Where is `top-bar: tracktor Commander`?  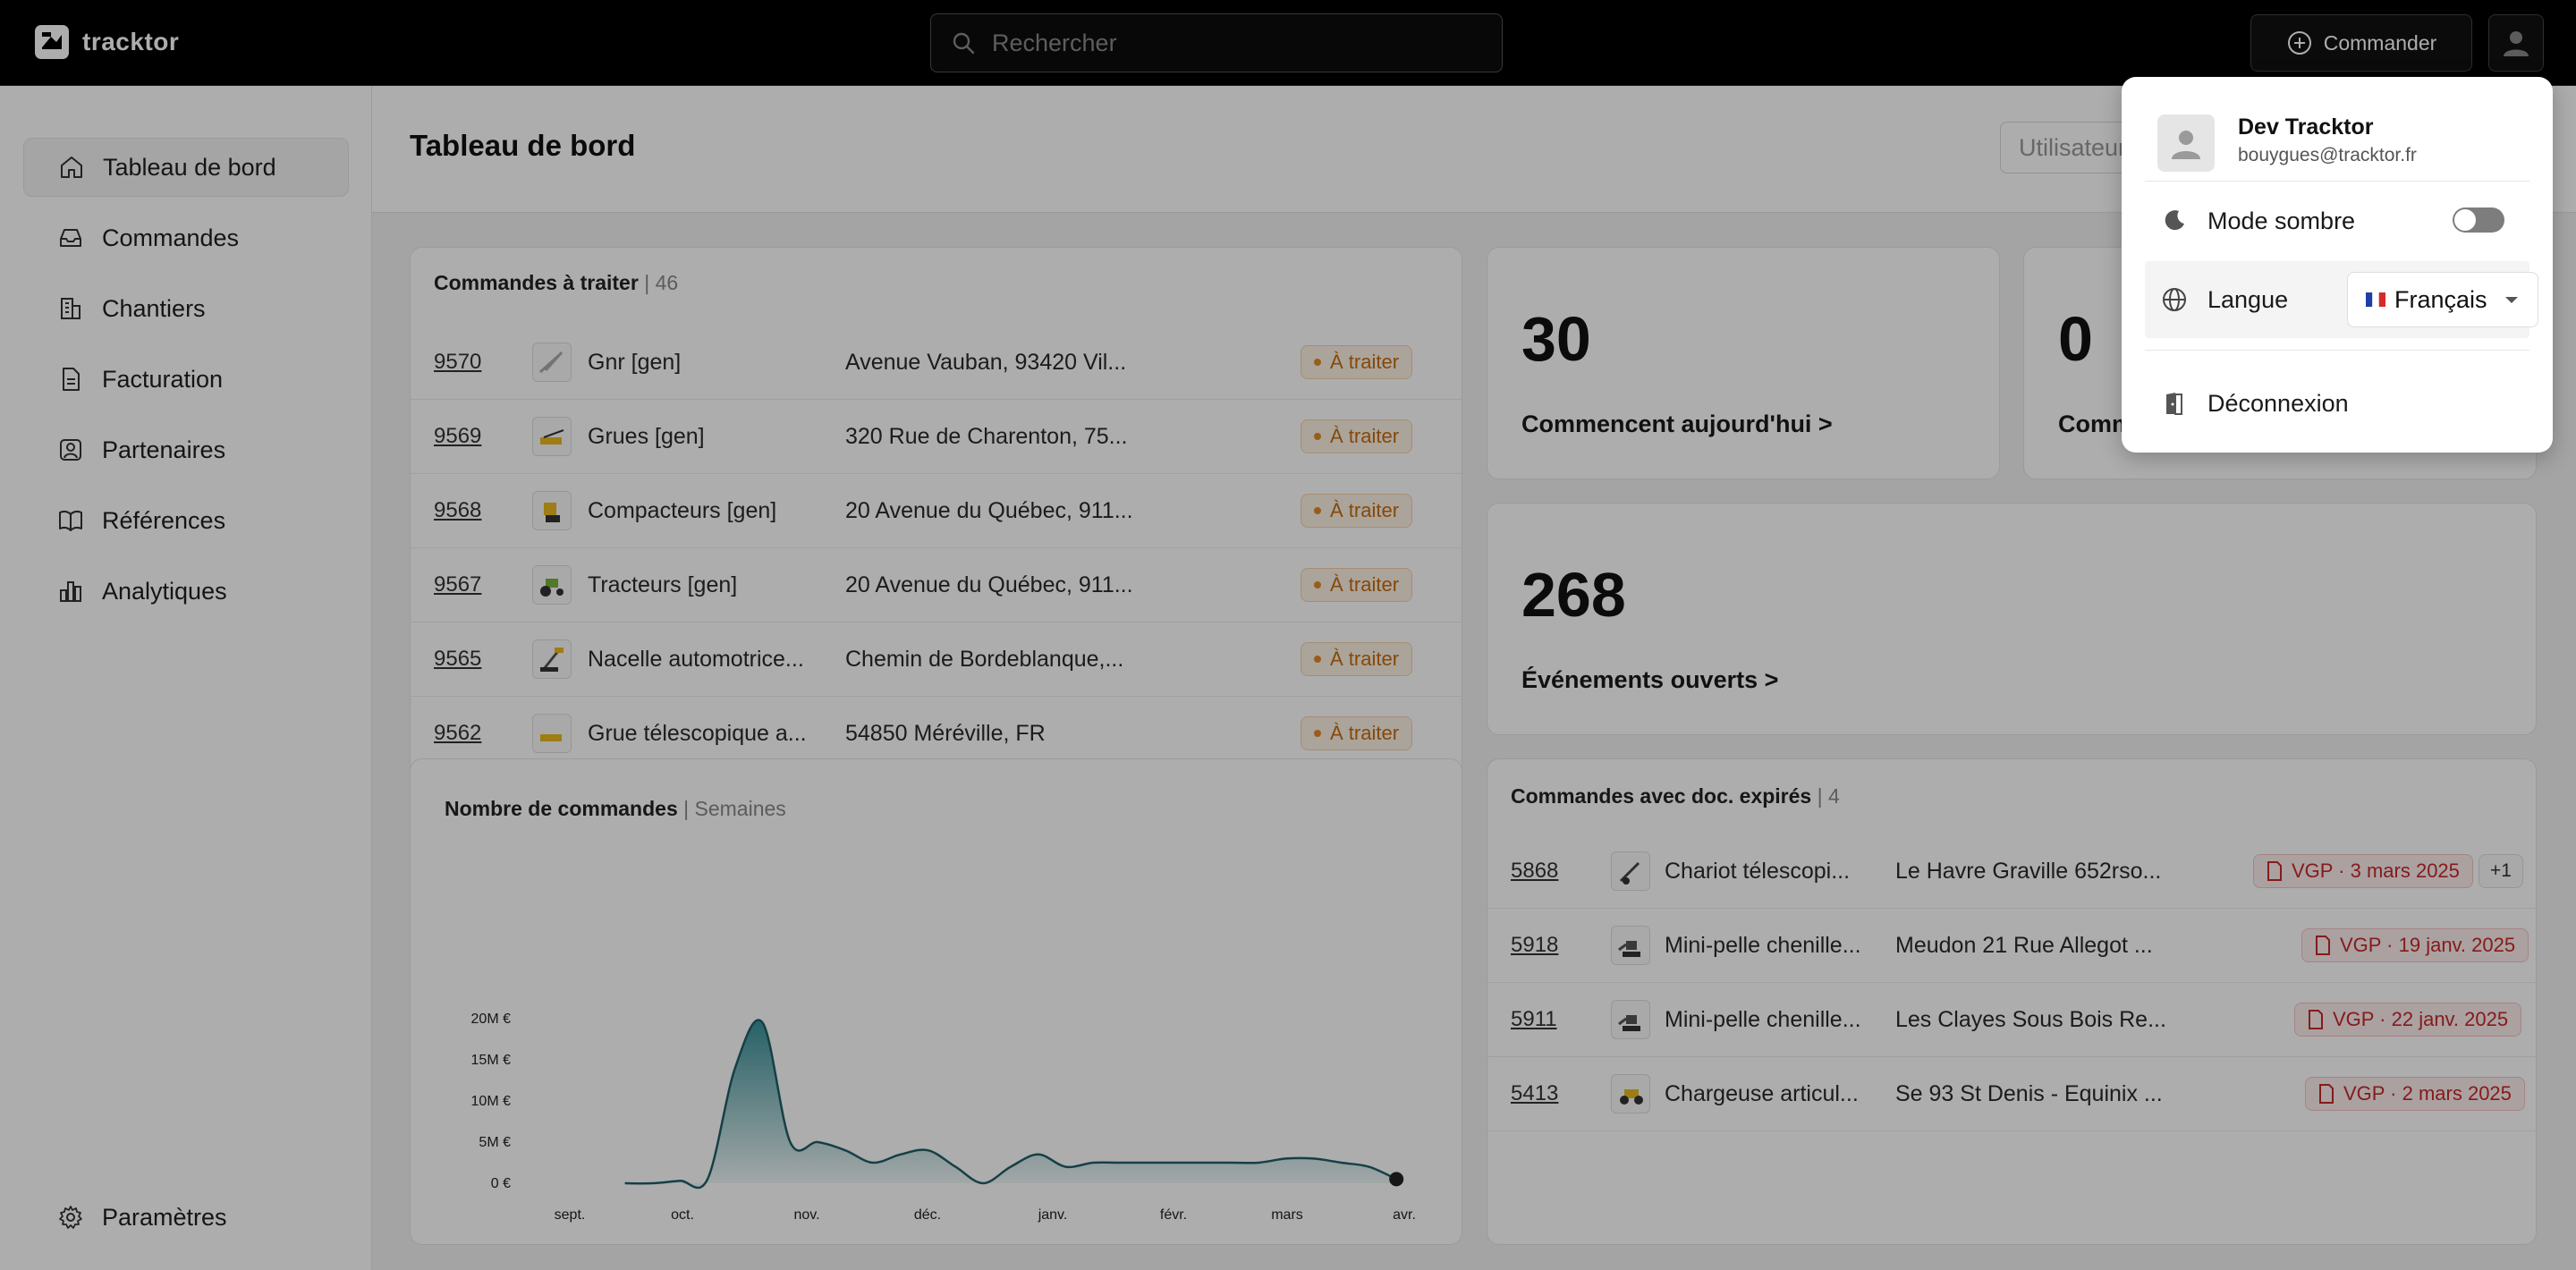
top-bar: tracktor Commander is located at coordinates (1288, 43).